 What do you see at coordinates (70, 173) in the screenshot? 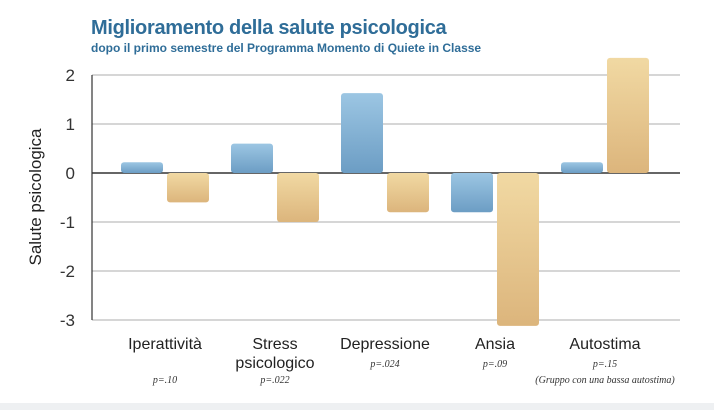
I see `y-tick-label: 0` at bounding box center [70, 173].